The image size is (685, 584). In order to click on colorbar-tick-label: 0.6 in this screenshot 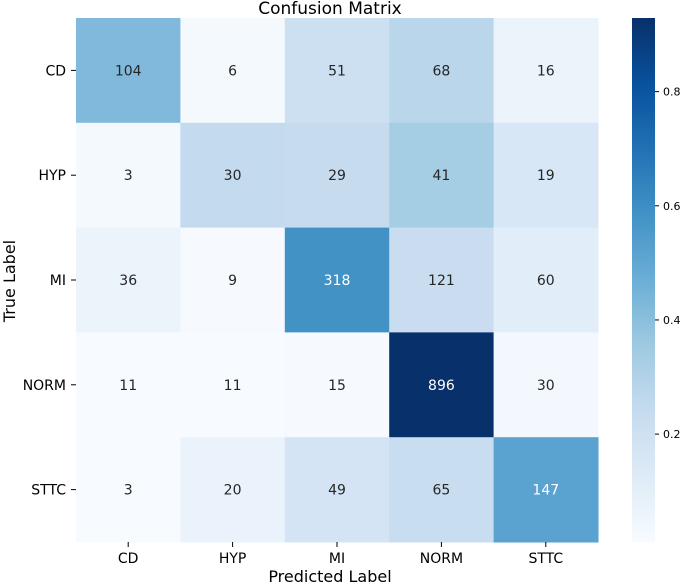, I will do `click(672, 206)`.